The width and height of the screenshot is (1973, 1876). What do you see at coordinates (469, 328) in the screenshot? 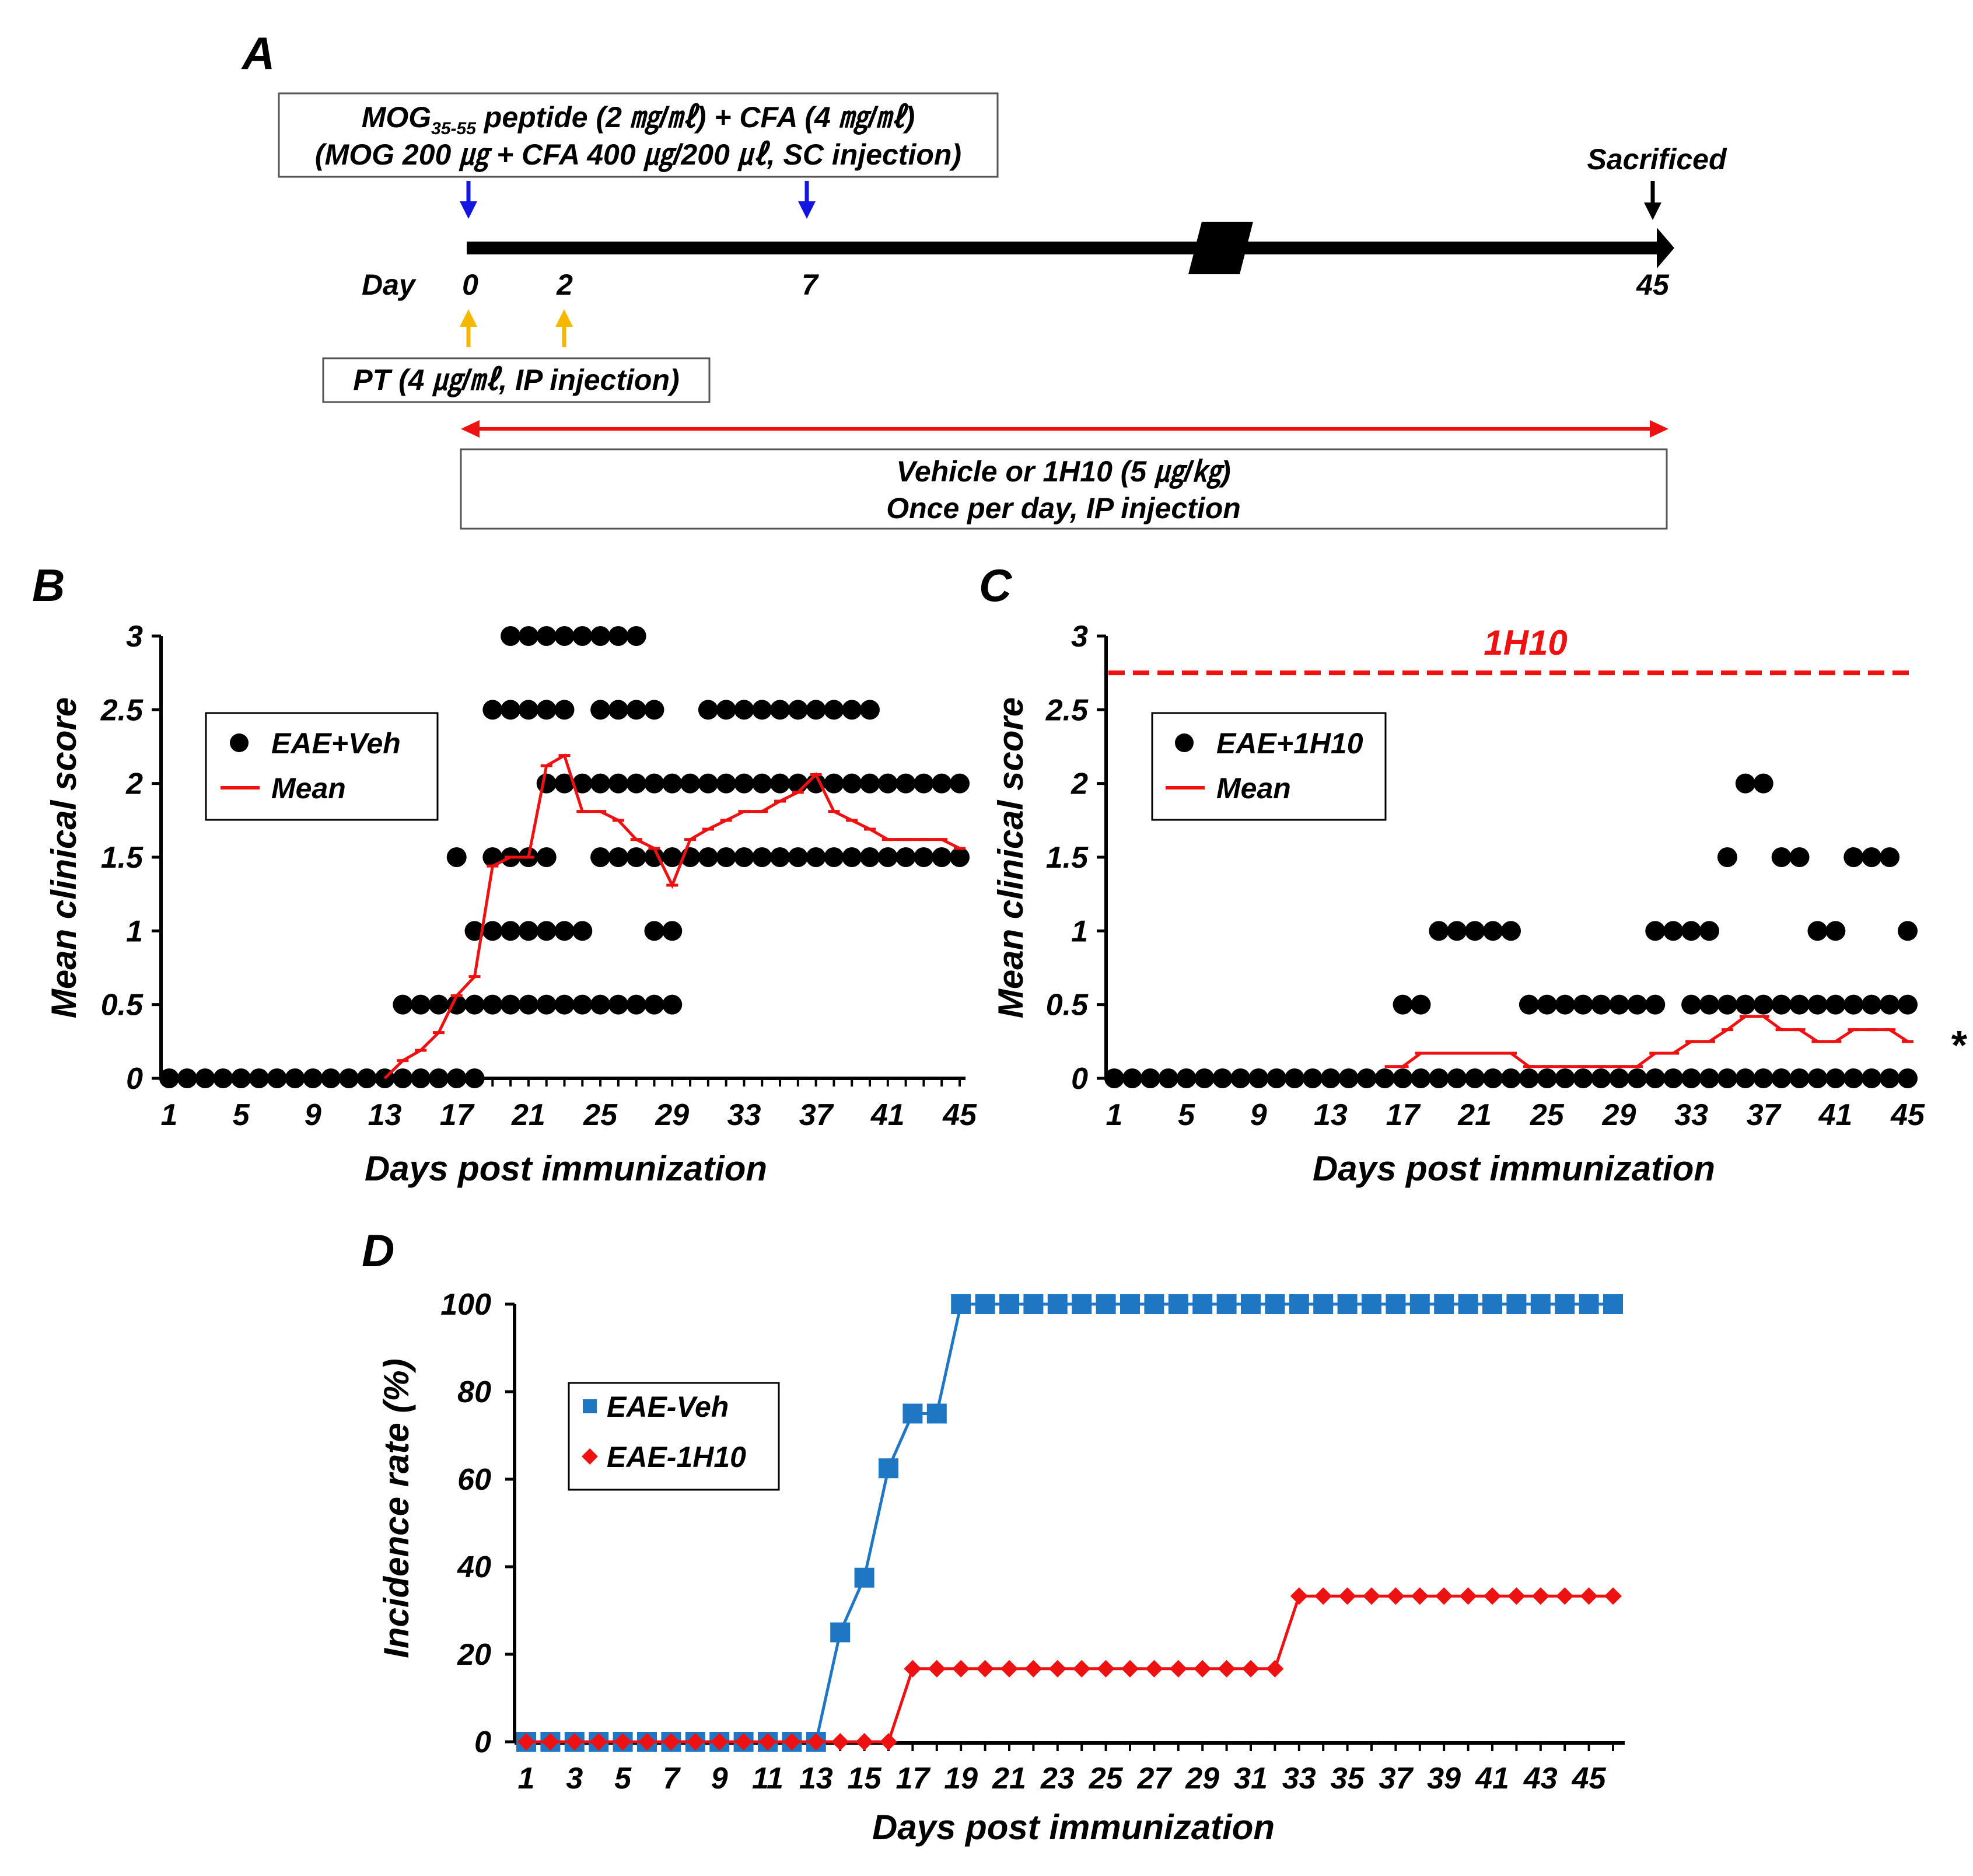
I see `pt-injection-arrow-day0` at bounding box center [469, 328].